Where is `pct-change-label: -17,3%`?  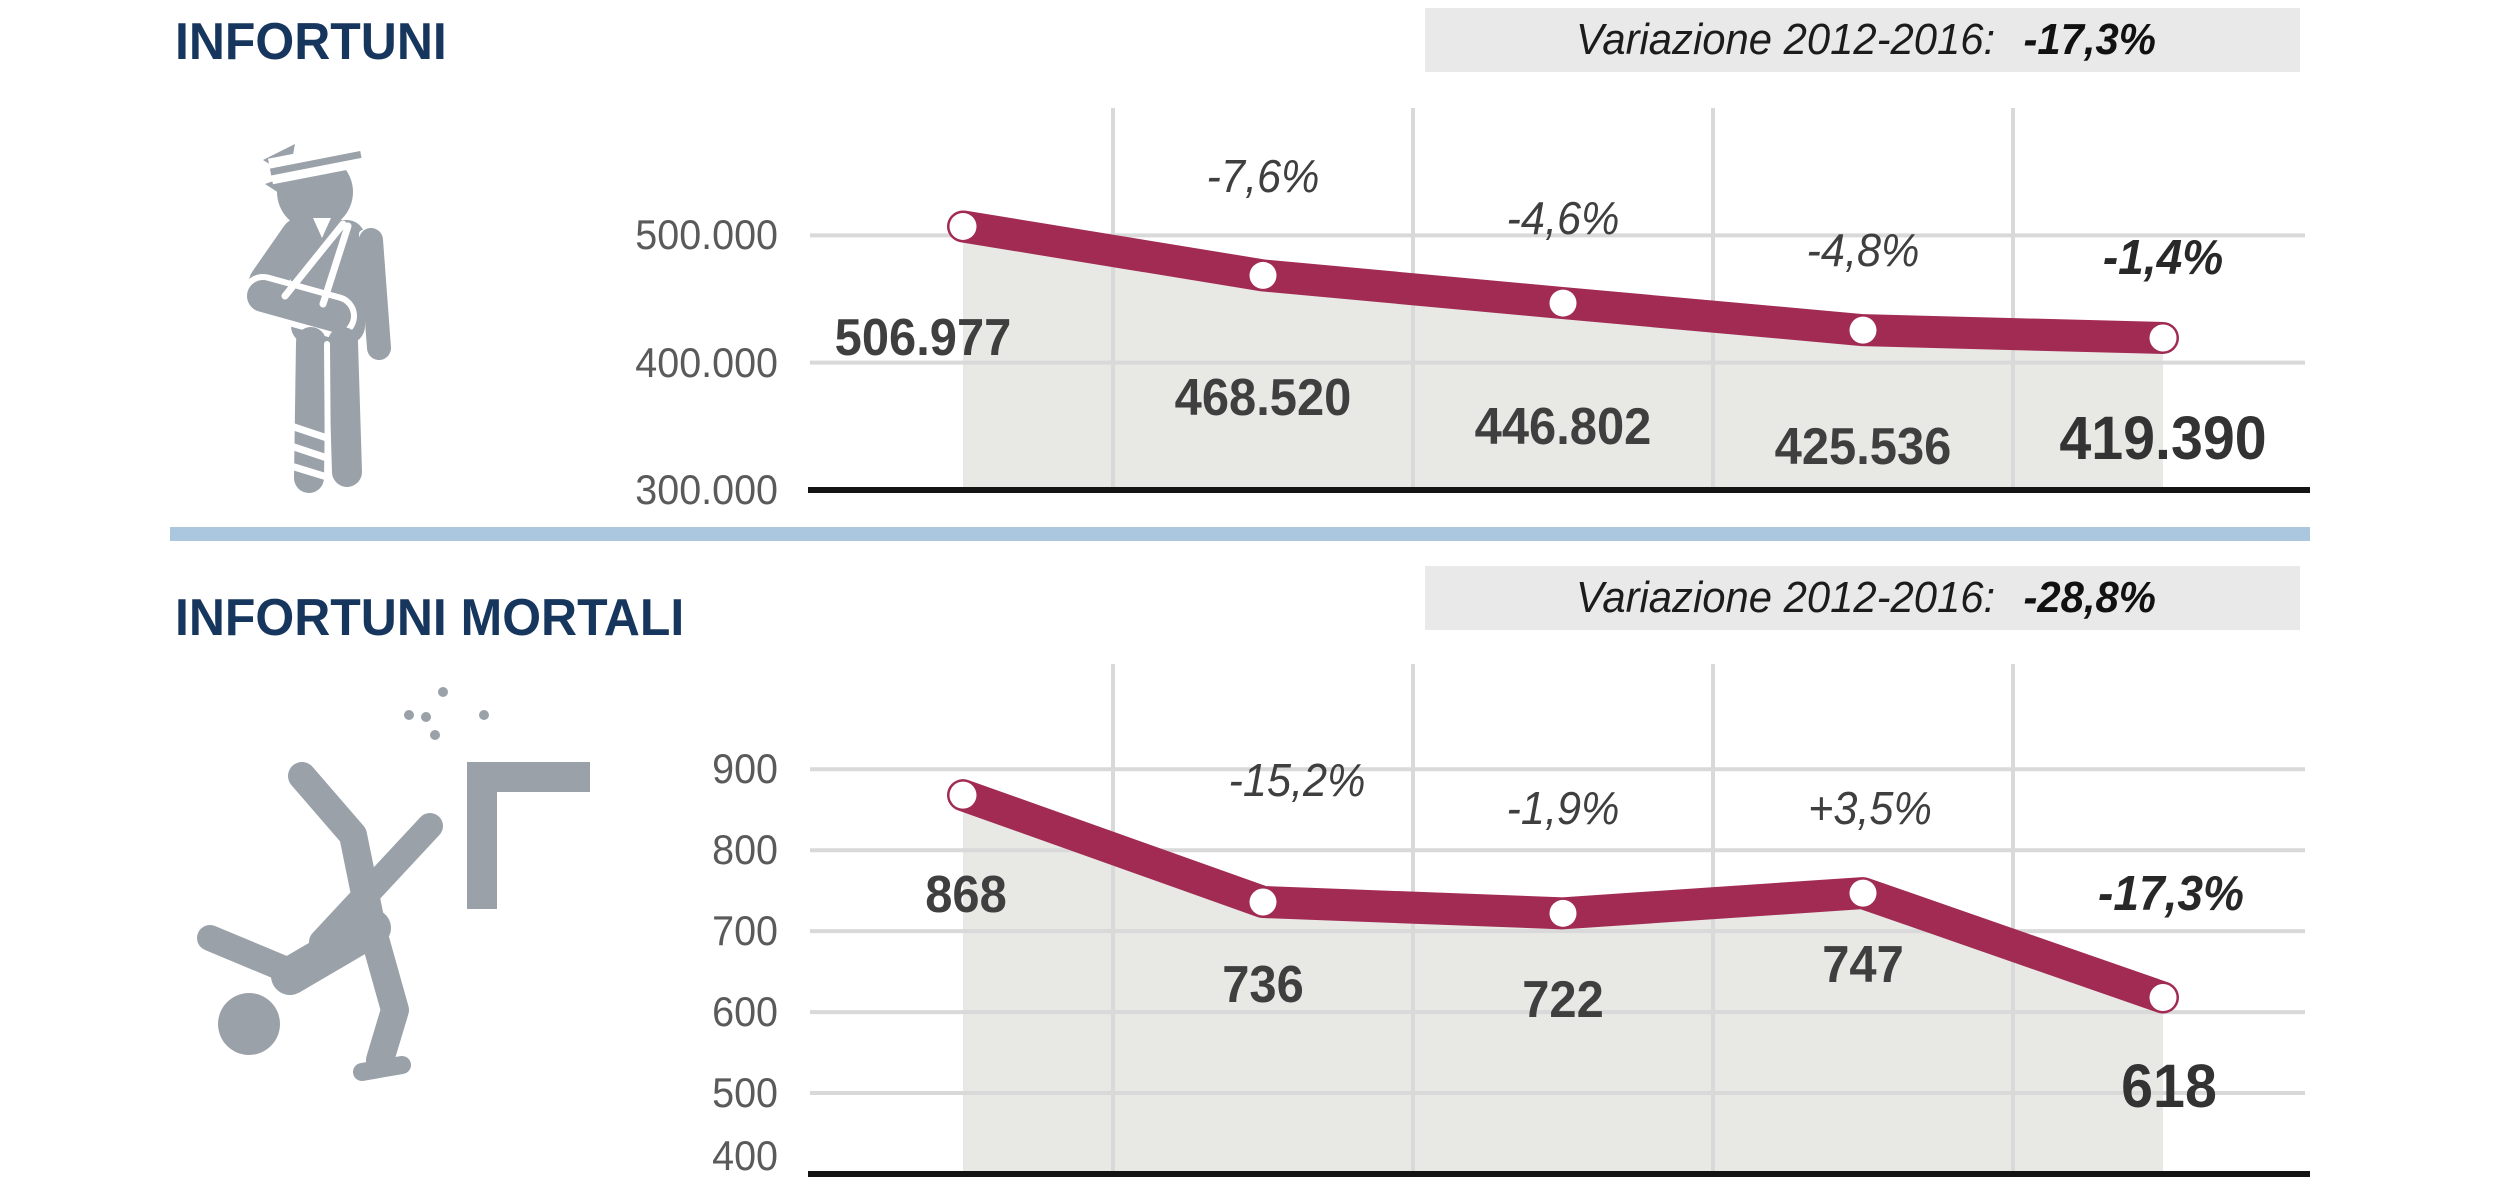
pct-change-label: -17,3% is located at coordinates (2171, 893).